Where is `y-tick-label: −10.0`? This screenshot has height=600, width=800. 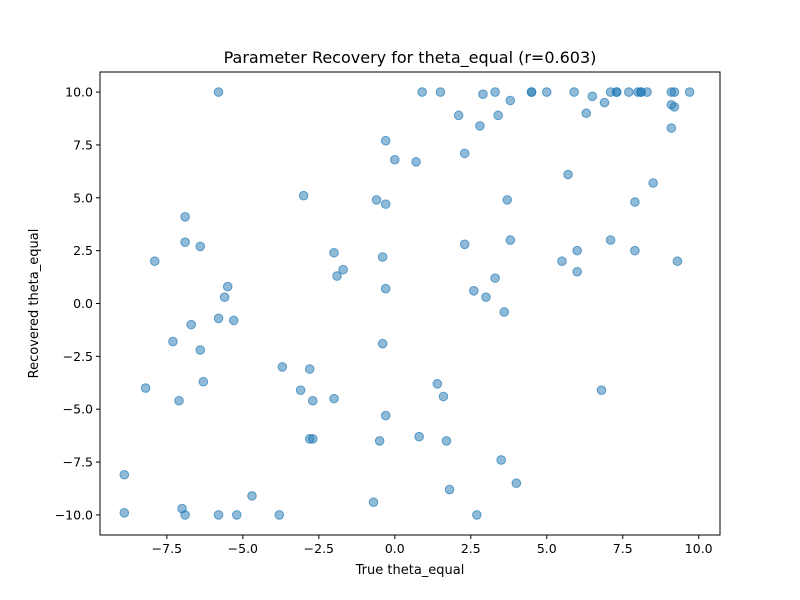 y-tick-label: −10.0 is located at coordinates (74, 514).